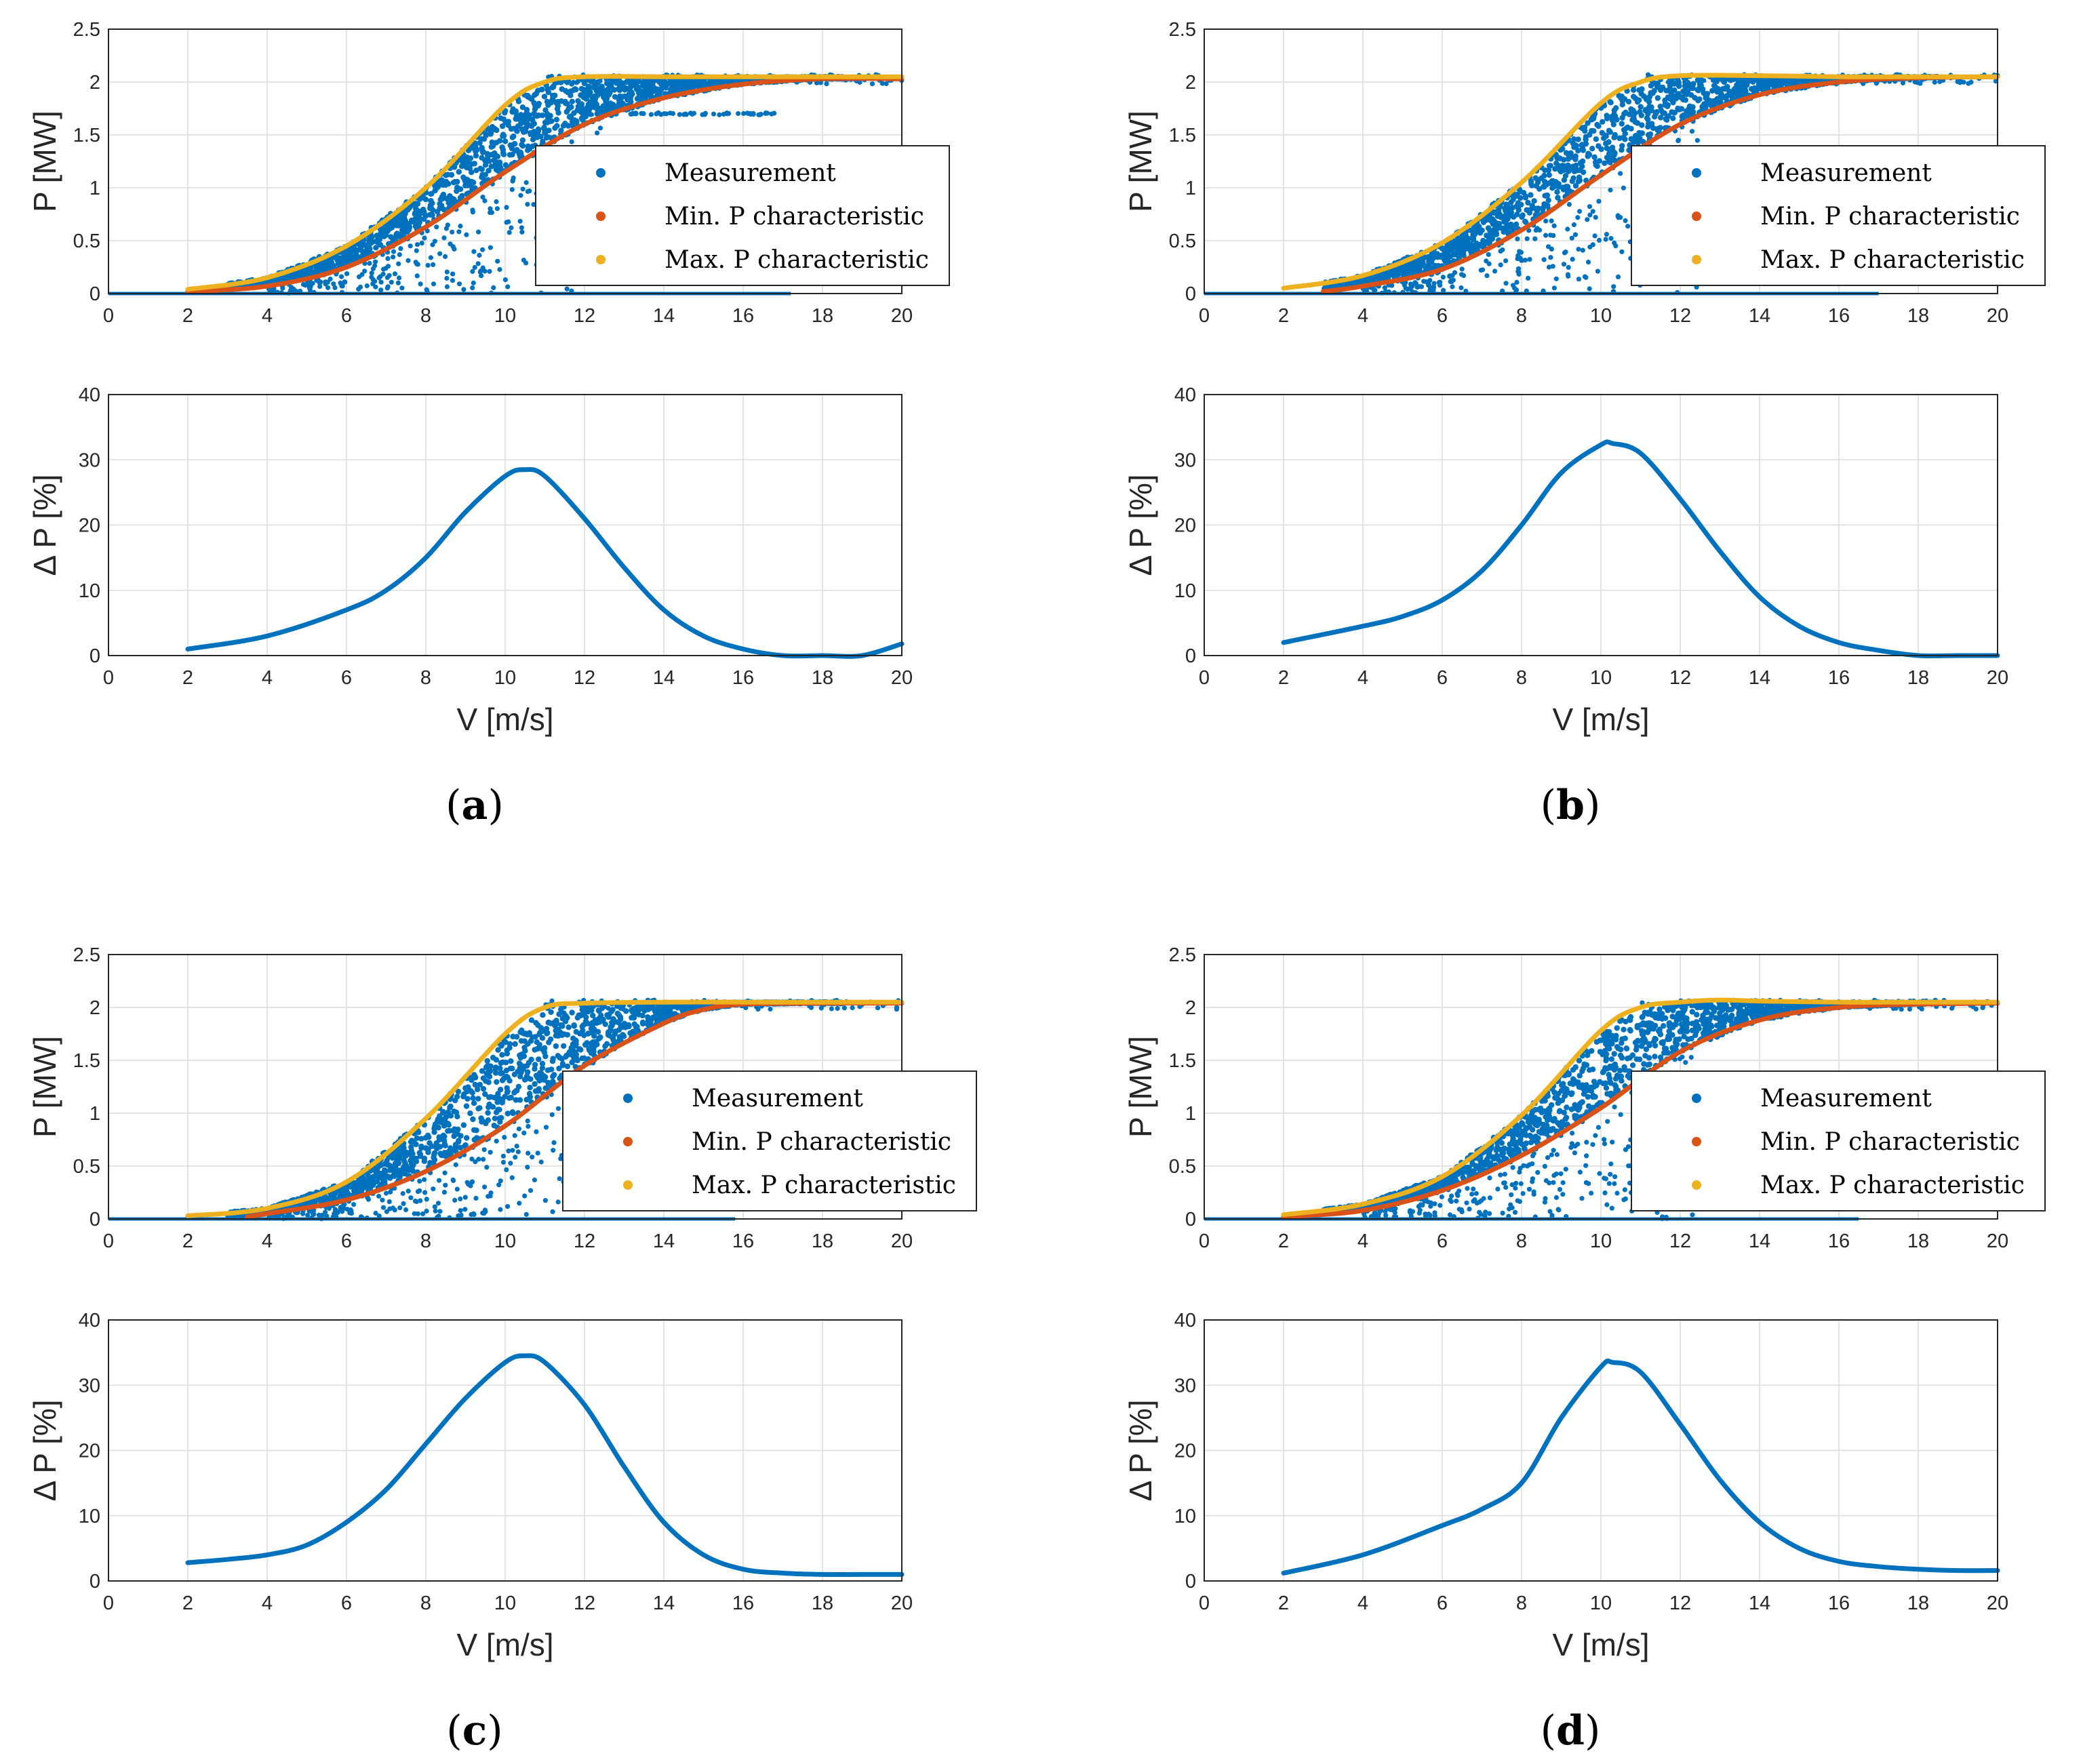 This screenshot has height=1764, width=2083. What do you see at coordinates (1283, 678) in the screenshot?
I see `x-tick-label: 2` at bounding box center [1283, 678].